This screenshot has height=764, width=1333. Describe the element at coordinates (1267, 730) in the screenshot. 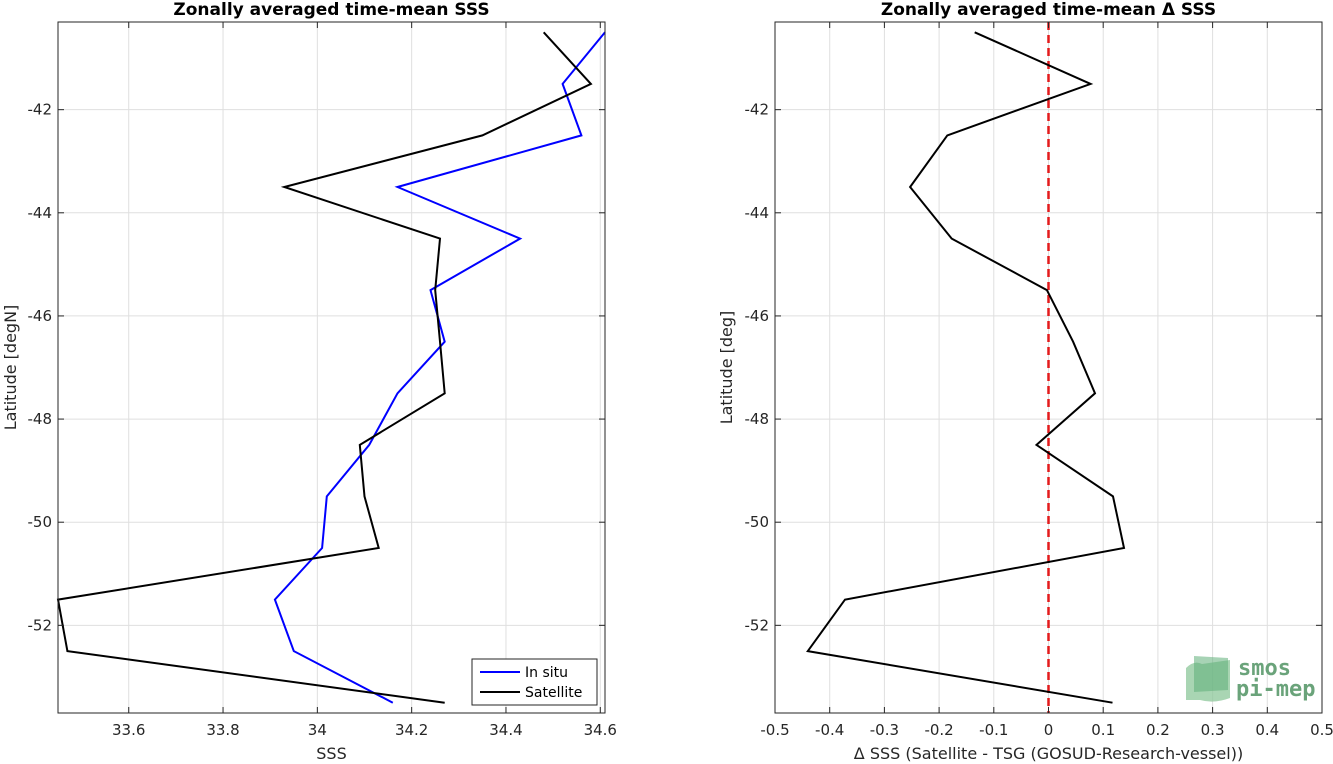

I see `x-tick-label: 0.4` at that location.